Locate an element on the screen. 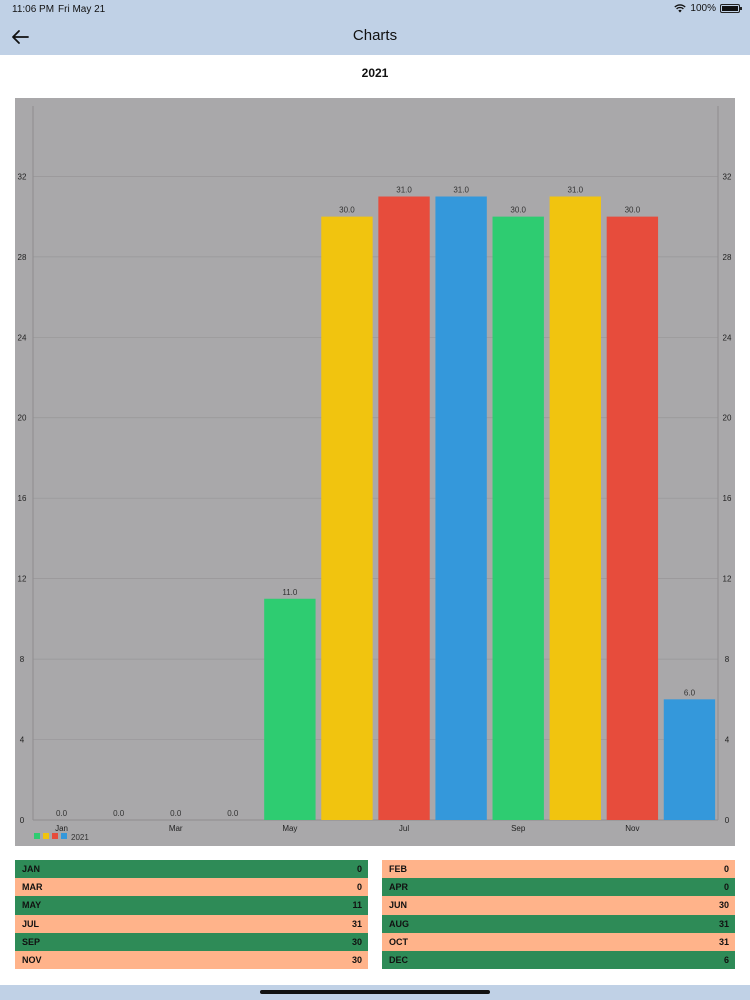 This screenshot has height=1000, width=750. month-value: 11 is located at coordinates (357, 905).